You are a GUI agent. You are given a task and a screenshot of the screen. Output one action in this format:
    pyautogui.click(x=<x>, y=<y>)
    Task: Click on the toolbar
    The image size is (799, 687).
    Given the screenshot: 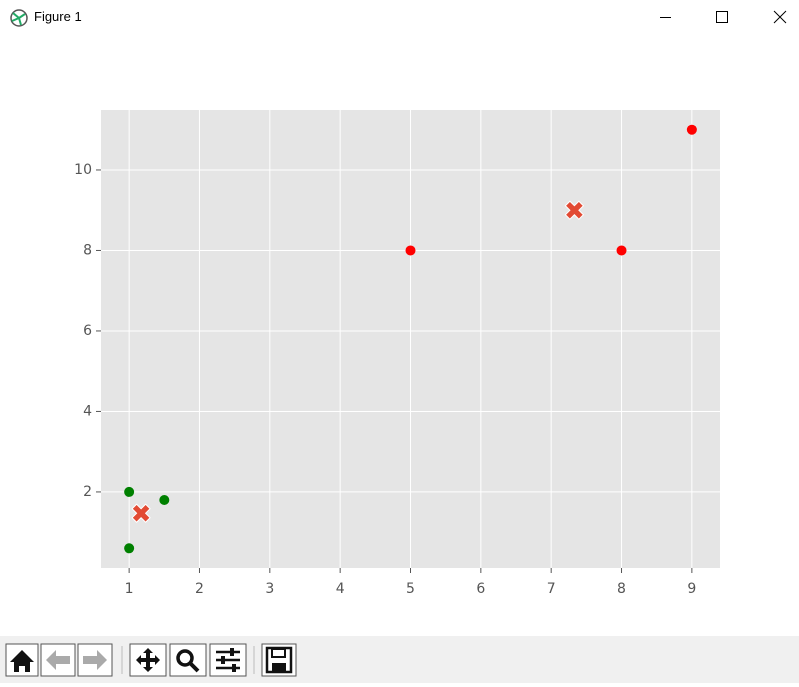 What is the action you would take?
    pyautogui.click(x=399, y=659)
    